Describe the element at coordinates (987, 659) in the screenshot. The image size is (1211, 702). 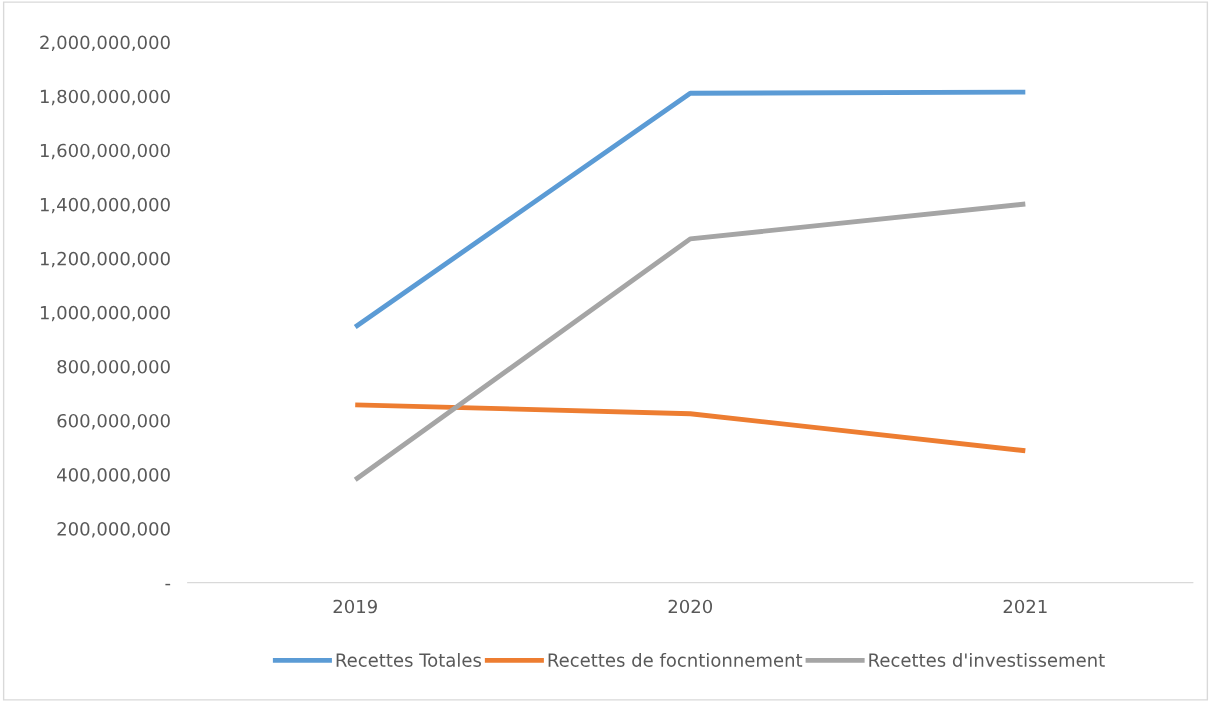
I see `legend-label: Recettes d'investissement` at that location.